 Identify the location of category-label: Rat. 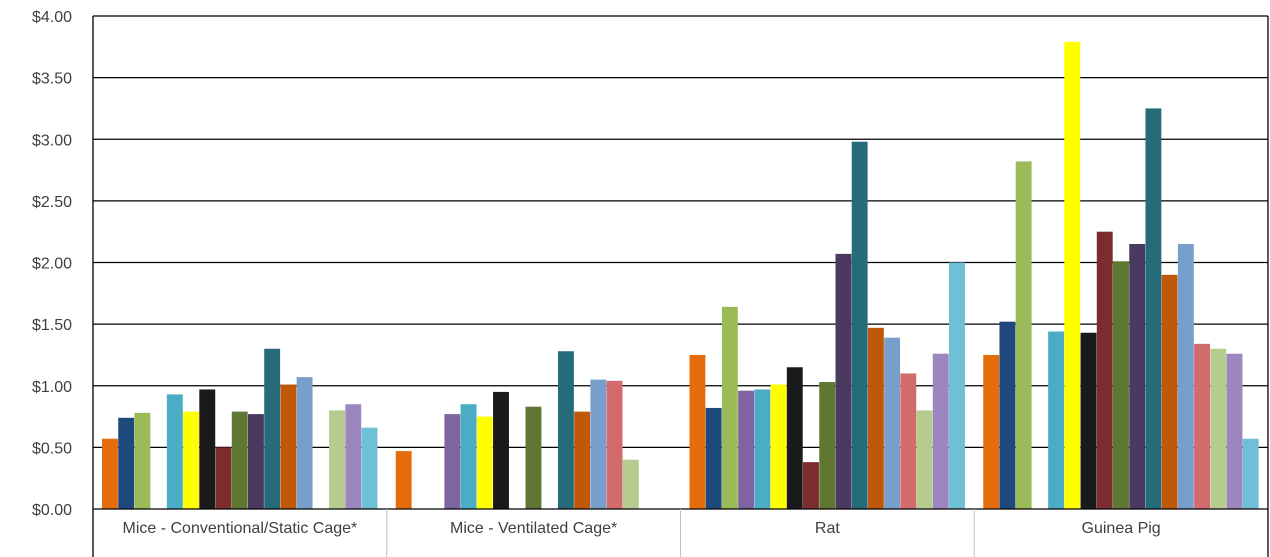
(827, 528).